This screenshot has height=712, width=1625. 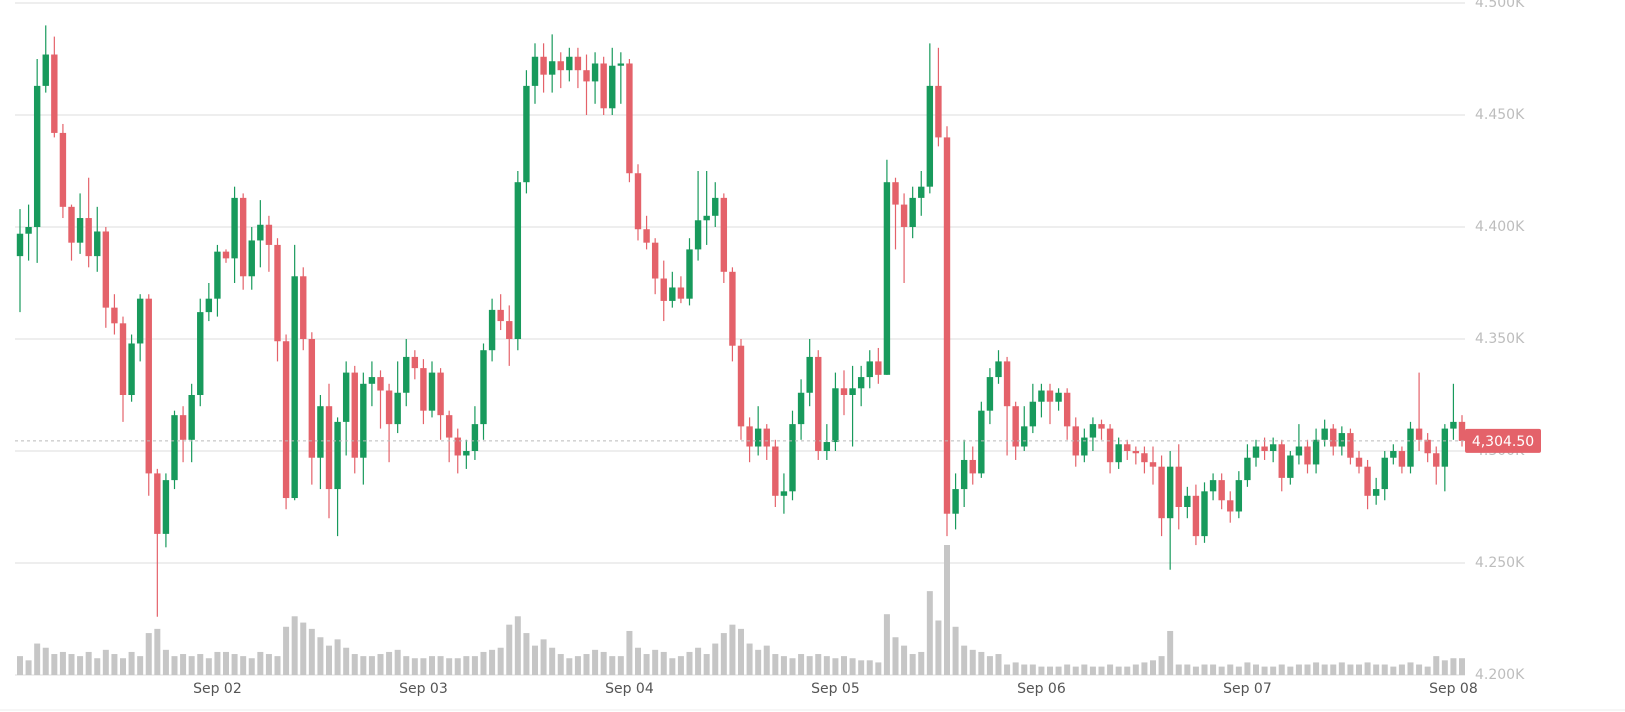 What do you see at coordinates (835, 689) in the screenshot?
I see `x-tick-label: Sep 05` at bounding box center [835, 689].